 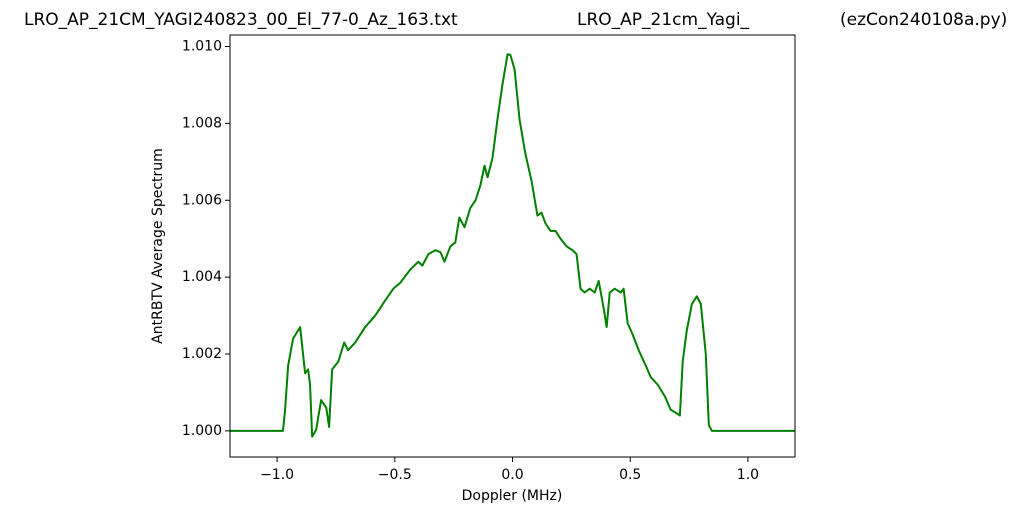 What do you see at coordinates (277, 475) in the screenshot?
I see `x-tick-label: −1.0` at bounding box center [277, 475].